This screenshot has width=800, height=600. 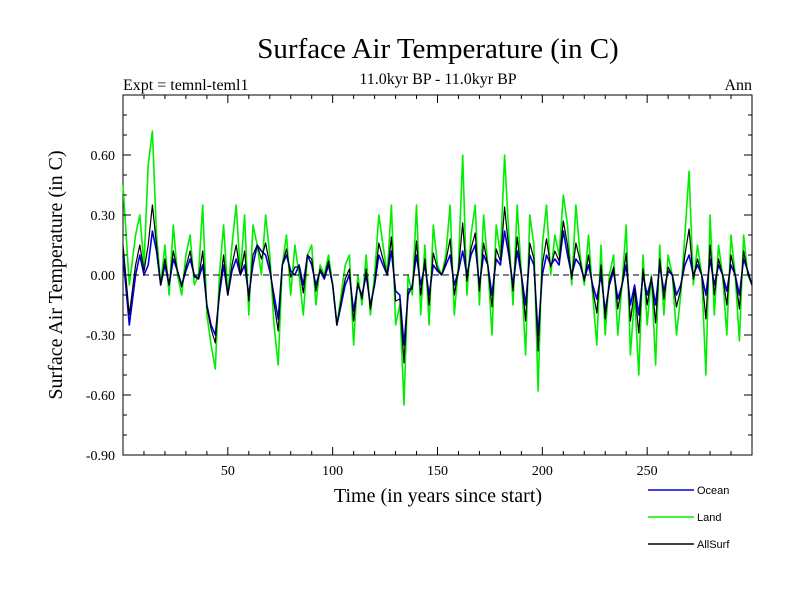 I want to click on y-tick-label: 0.60, so click(x=103, y=156).